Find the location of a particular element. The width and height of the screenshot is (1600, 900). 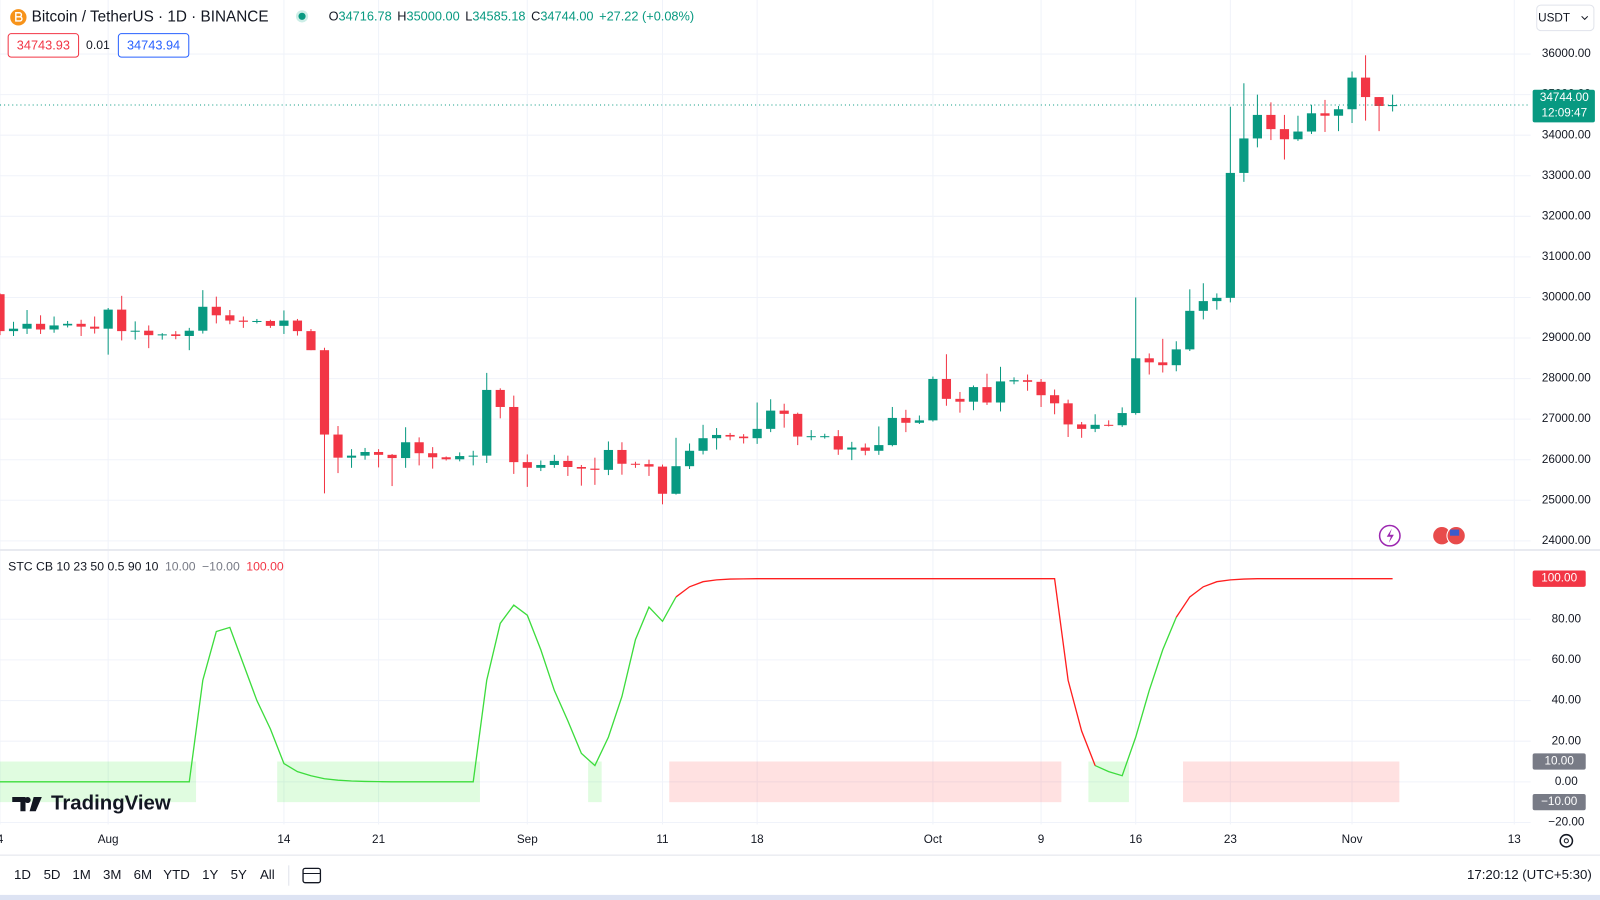

y-tick-label: 25000.00 is located at coordinates (1566, 499).